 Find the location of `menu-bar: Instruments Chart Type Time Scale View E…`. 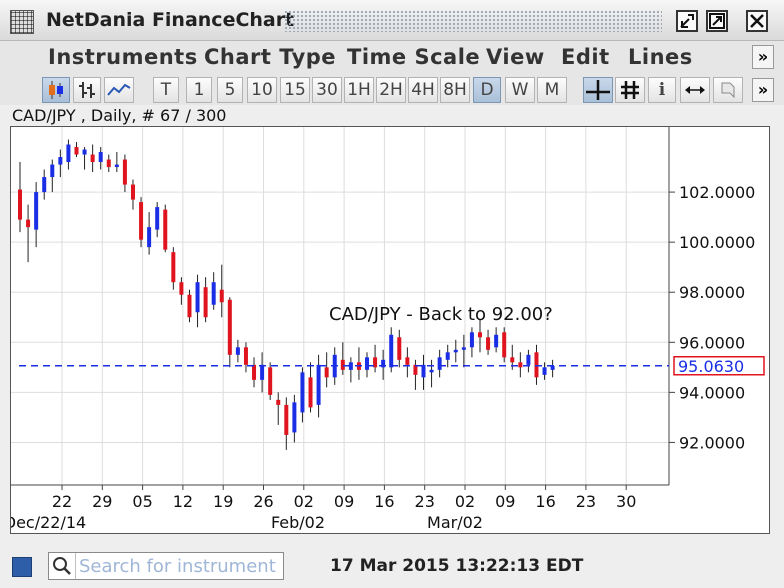

menu-bar: Instruments Chart Type Time Scale View E… is located at coordinates (392, 57).